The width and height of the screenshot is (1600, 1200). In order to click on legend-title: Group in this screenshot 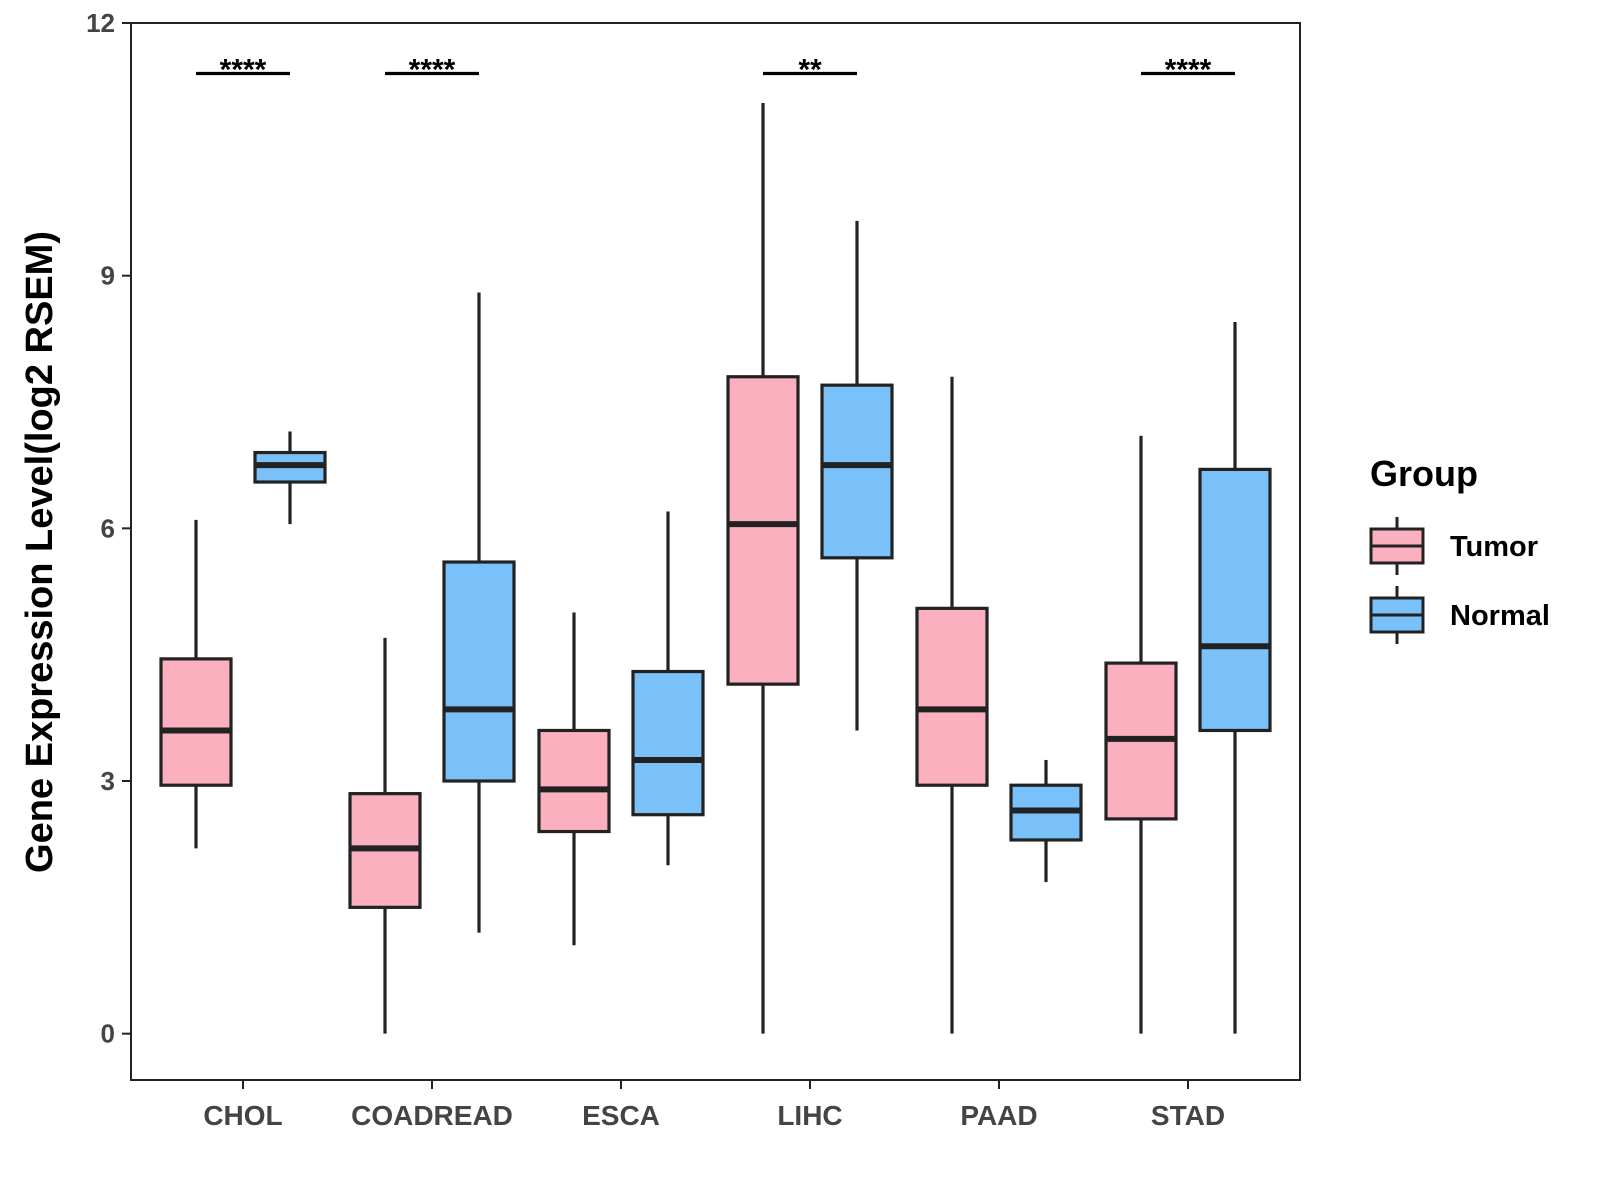, I will do `click(1424, 473)`.